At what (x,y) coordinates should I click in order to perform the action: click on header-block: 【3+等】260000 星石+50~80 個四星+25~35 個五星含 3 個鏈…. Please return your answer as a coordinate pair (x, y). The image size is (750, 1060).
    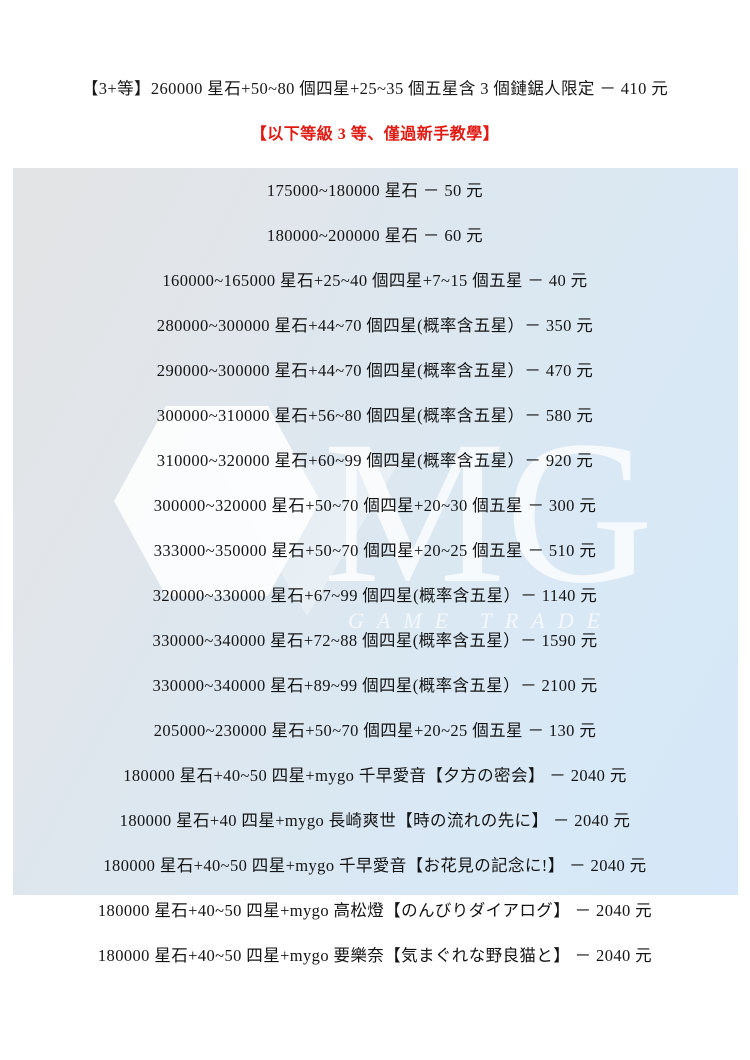
    Looking at the image, I should click on (375, 73).